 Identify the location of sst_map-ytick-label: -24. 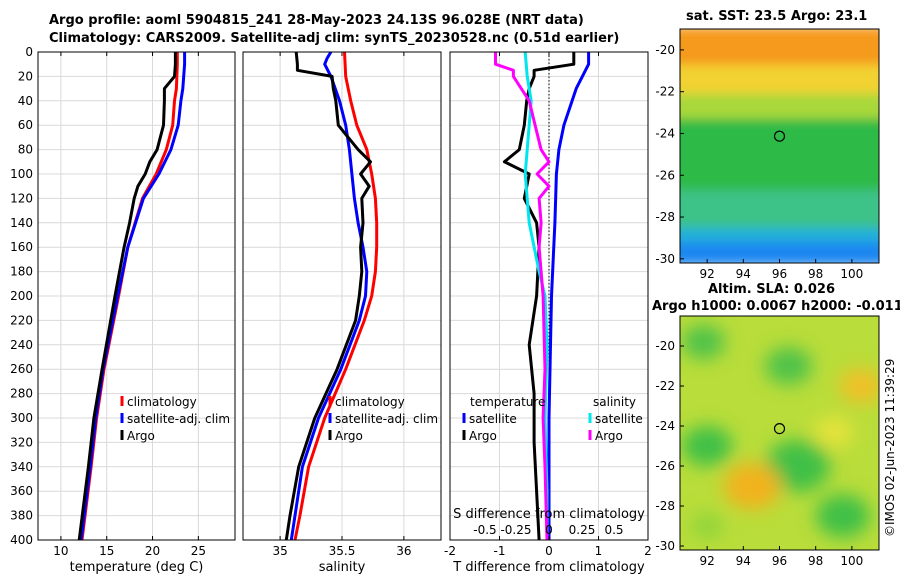
(665, 133).